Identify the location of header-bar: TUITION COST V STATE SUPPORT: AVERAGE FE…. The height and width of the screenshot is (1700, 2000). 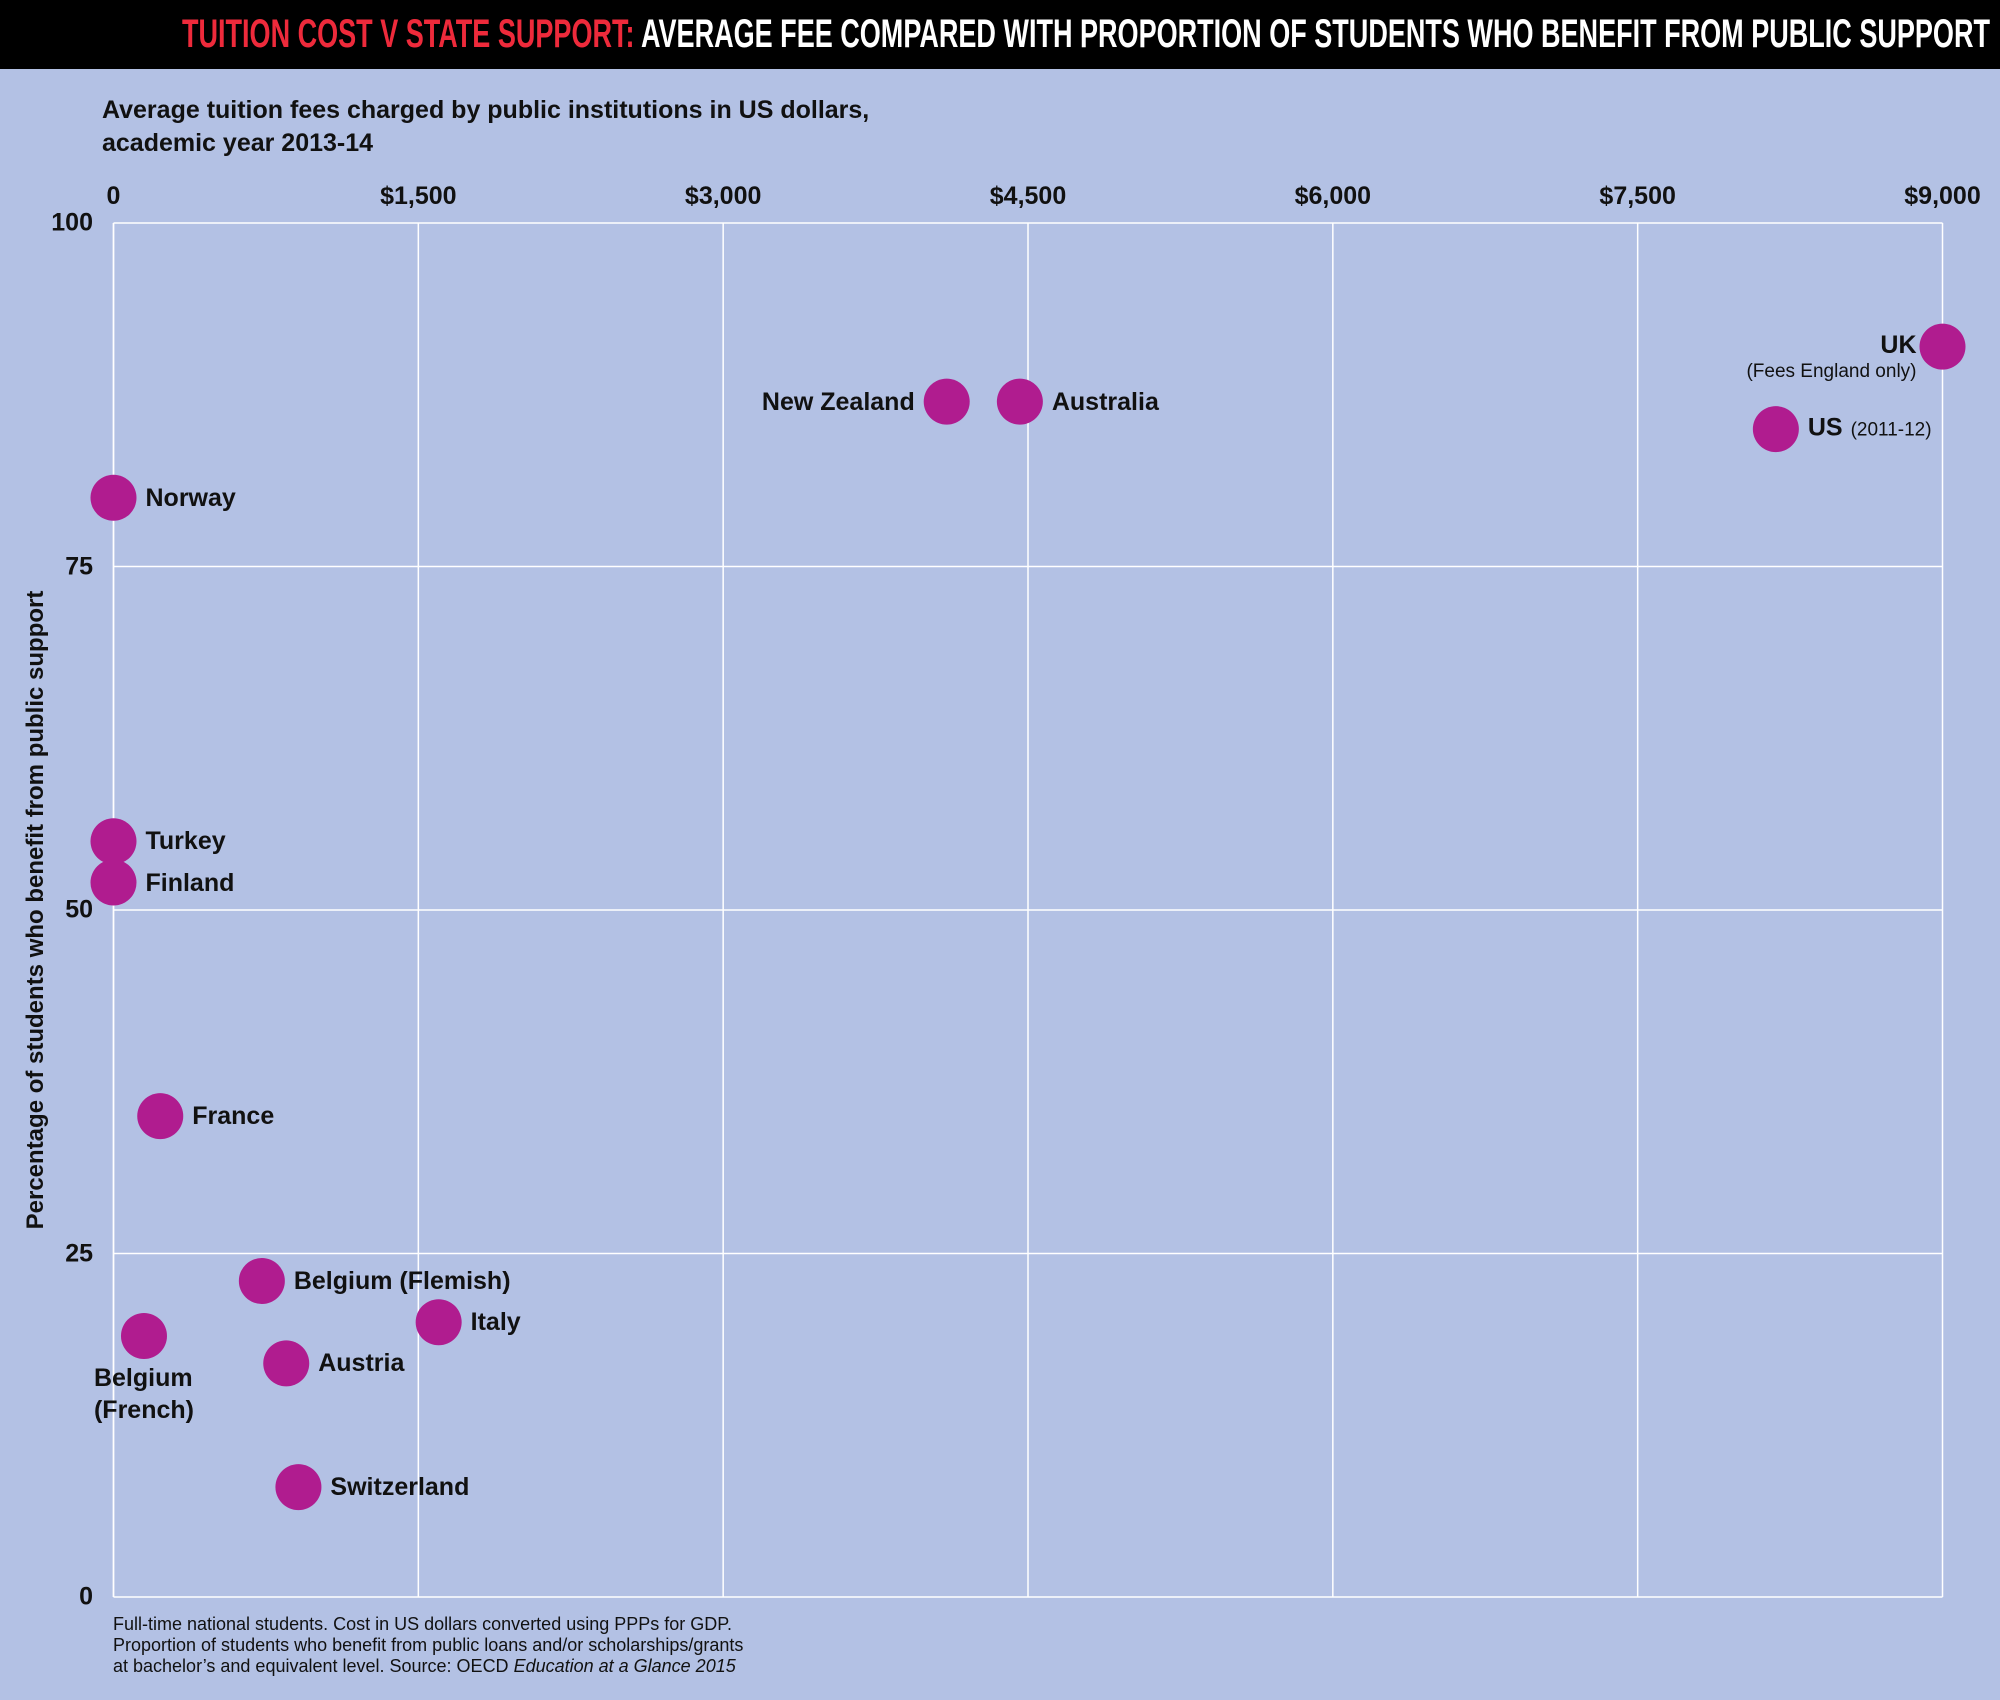
(1000, 34).